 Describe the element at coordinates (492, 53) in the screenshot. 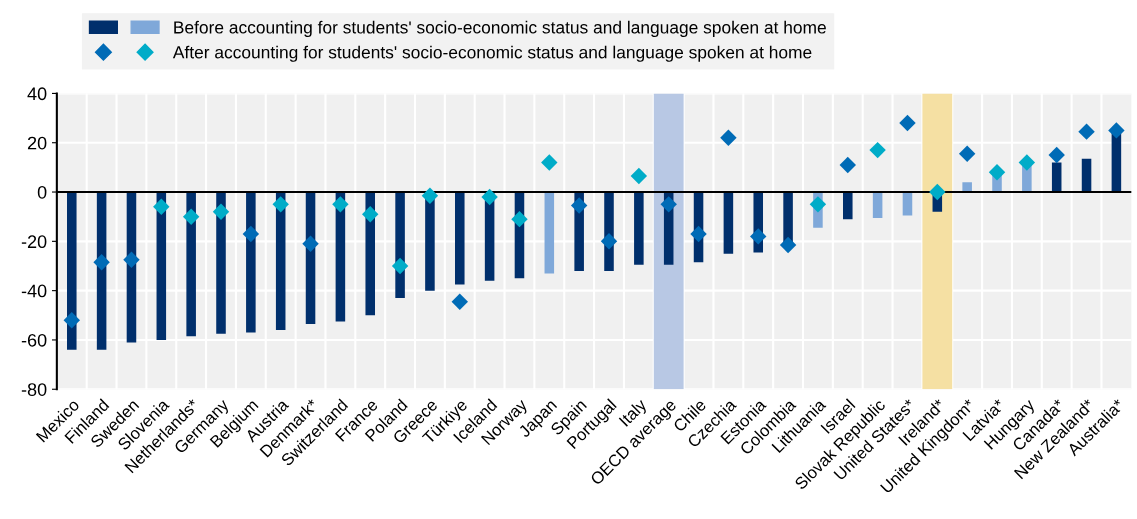

I see `legend-label: After accounting for students' socio-economic status and language spoken at home` at that location.